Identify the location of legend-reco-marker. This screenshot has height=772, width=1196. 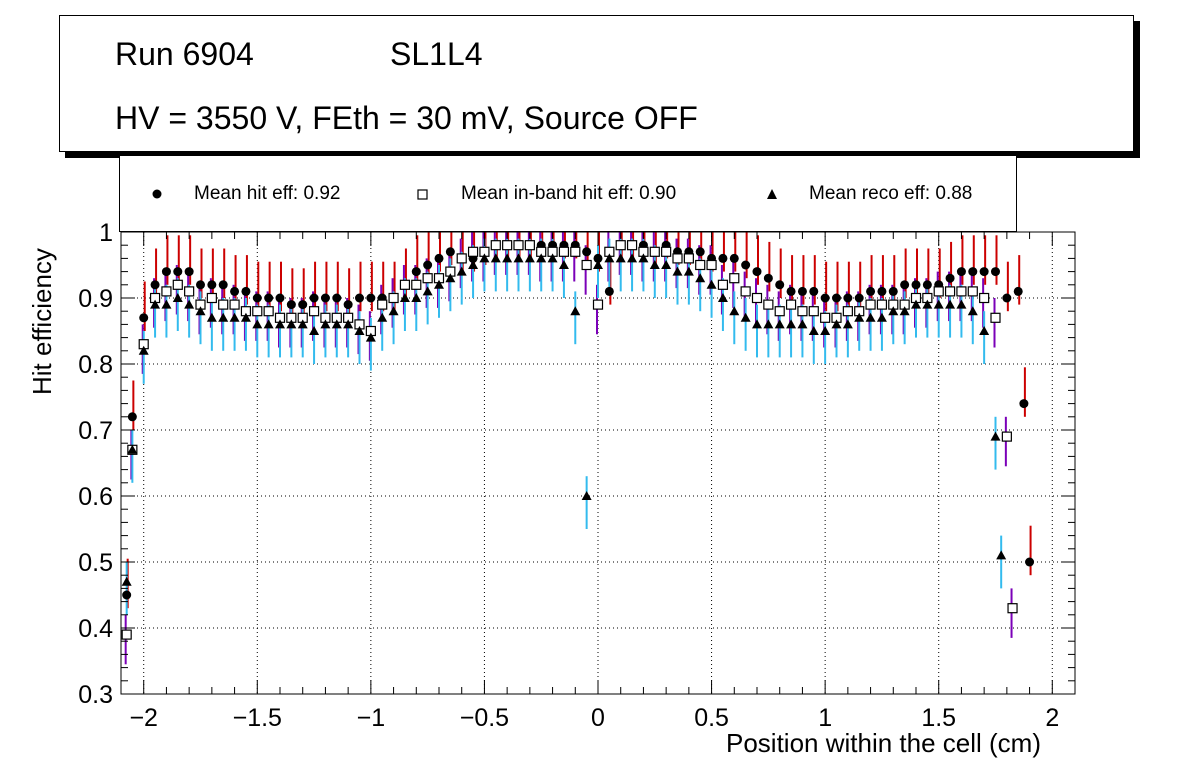
(772, 194).